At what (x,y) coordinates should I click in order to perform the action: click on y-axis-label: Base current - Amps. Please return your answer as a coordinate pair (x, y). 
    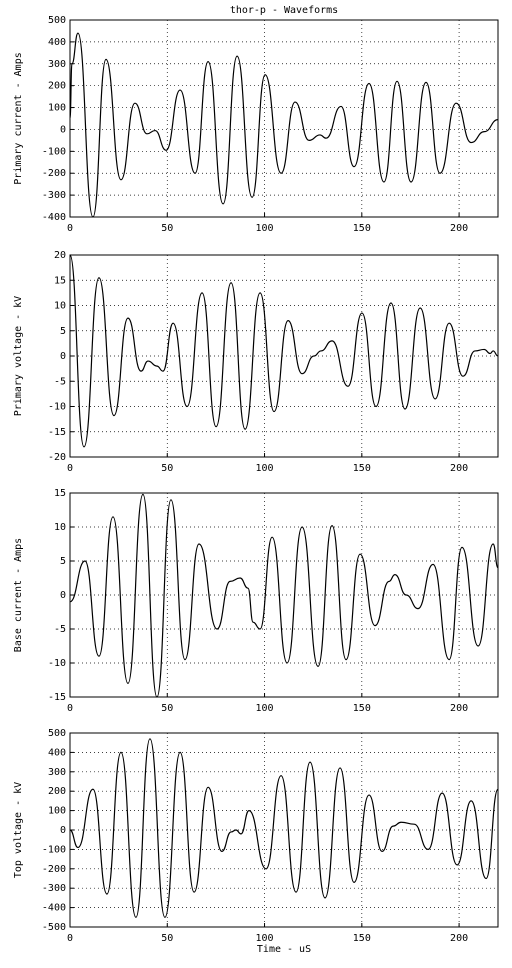
    Looking at the image, I should click on (18, 595).